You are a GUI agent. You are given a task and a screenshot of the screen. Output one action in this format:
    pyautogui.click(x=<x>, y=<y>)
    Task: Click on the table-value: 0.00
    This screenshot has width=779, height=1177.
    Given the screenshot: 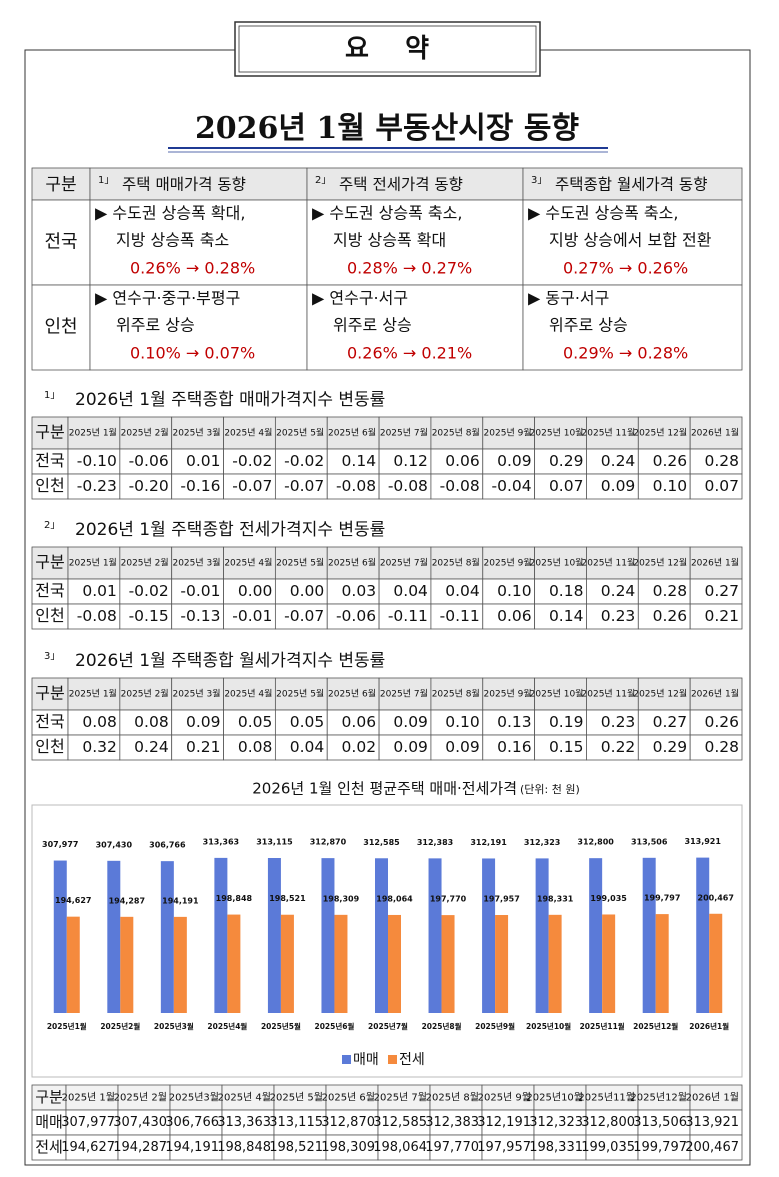 What is the action you would take?
    pyautogui.click(x=307, y=591)
    